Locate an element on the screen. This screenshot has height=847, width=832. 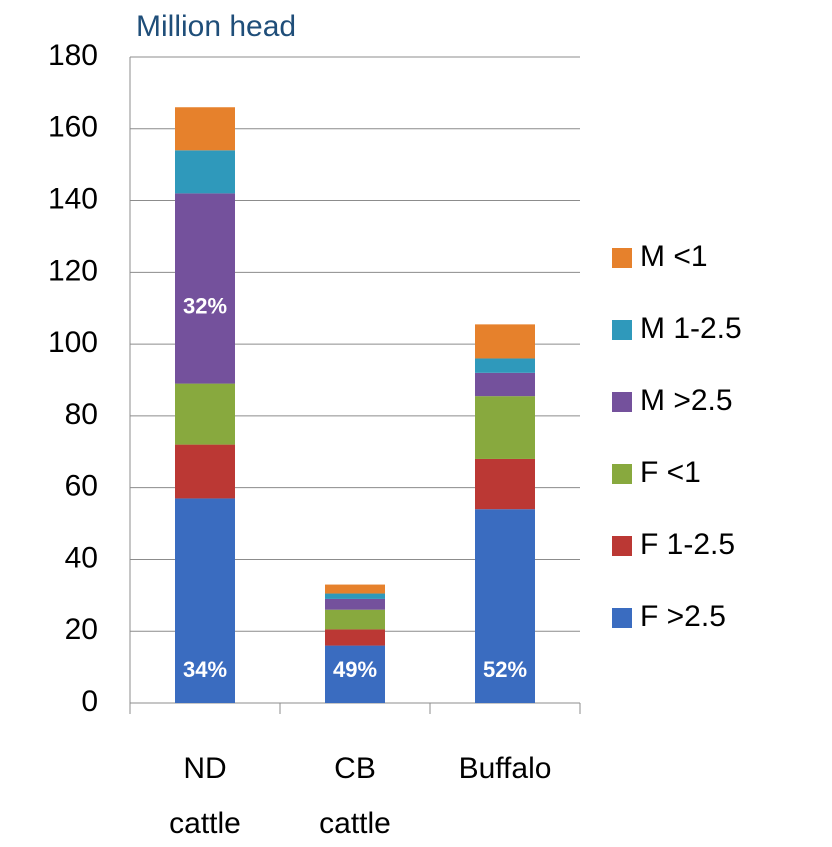
y-tick-label: 100 is located at coordinates (73, 342).